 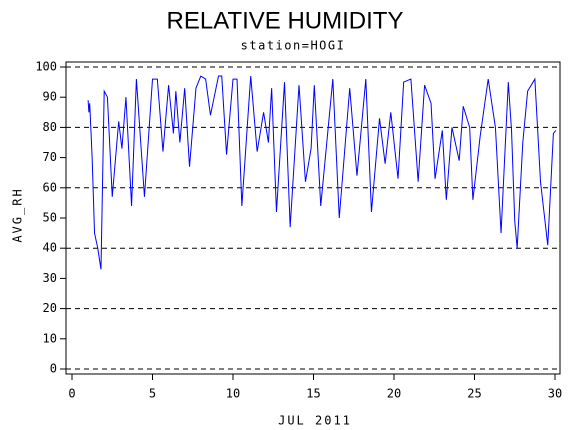 What do you see at coordinates (50, 218) in the screenshot?
I see `y-tick-label: 50` at bounding box center [50, 218].